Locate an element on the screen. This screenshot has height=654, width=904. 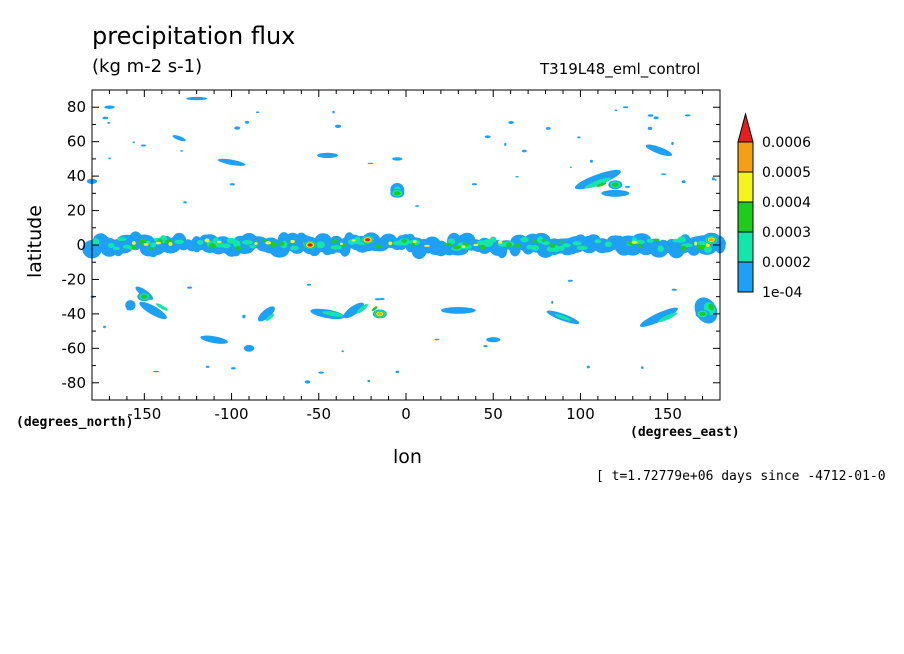
y-tick-label: 20 is located at coordinates (76, 211).